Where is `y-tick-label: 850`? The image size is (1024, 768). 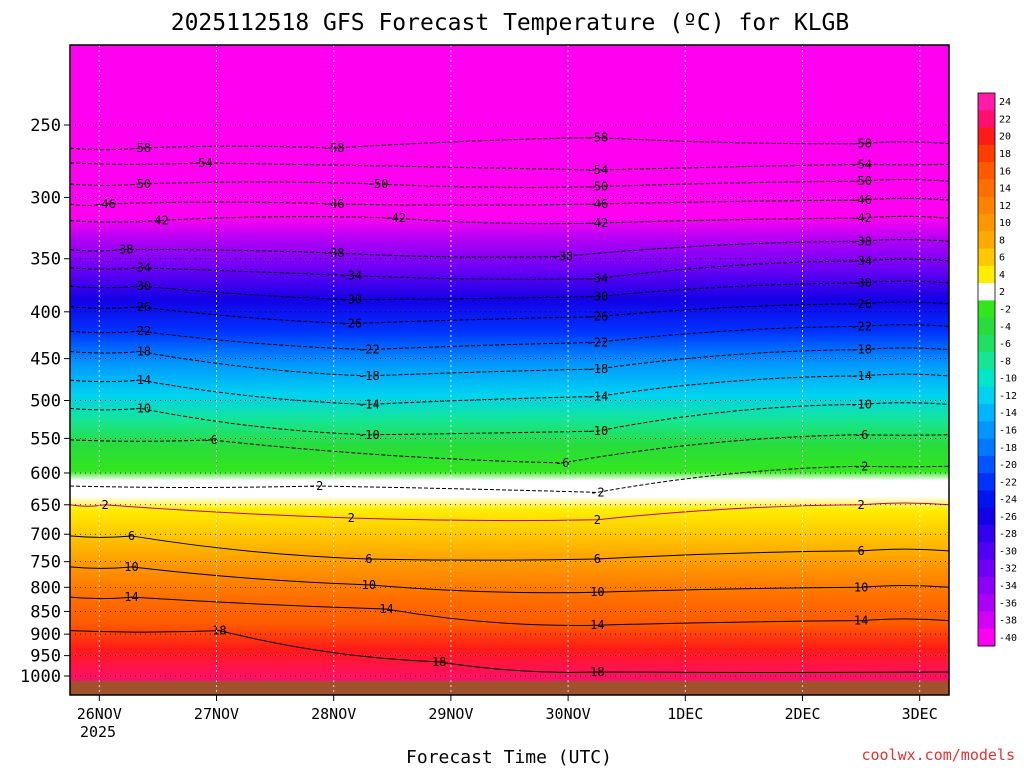 y-tick-label: 850 is located at coordinates (45, 612).